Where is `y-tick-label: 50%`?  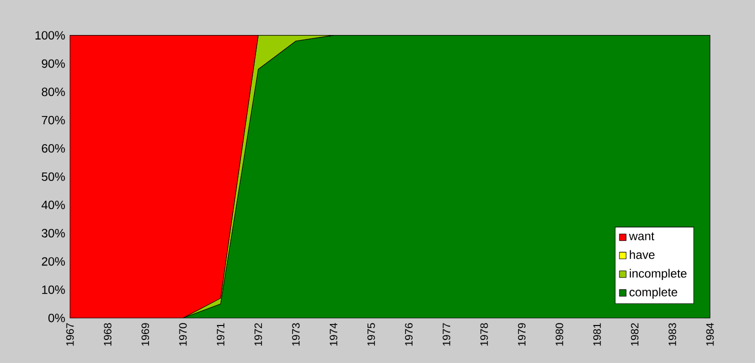
y-tick-label: 50% is located at coordinates (53, 176).